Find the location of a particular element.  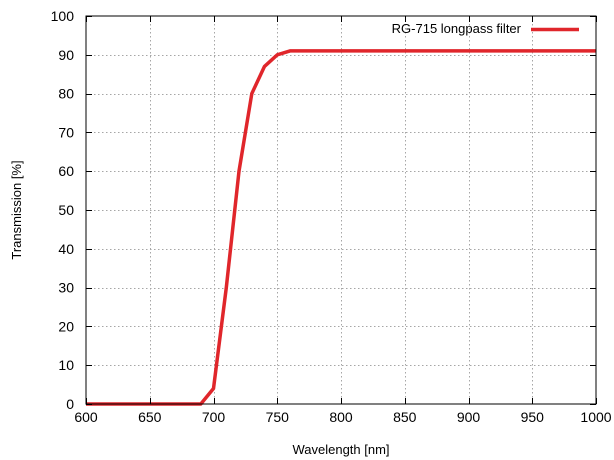

legend-label: RG-715 longpass filter is located at coordinates (457, 28).